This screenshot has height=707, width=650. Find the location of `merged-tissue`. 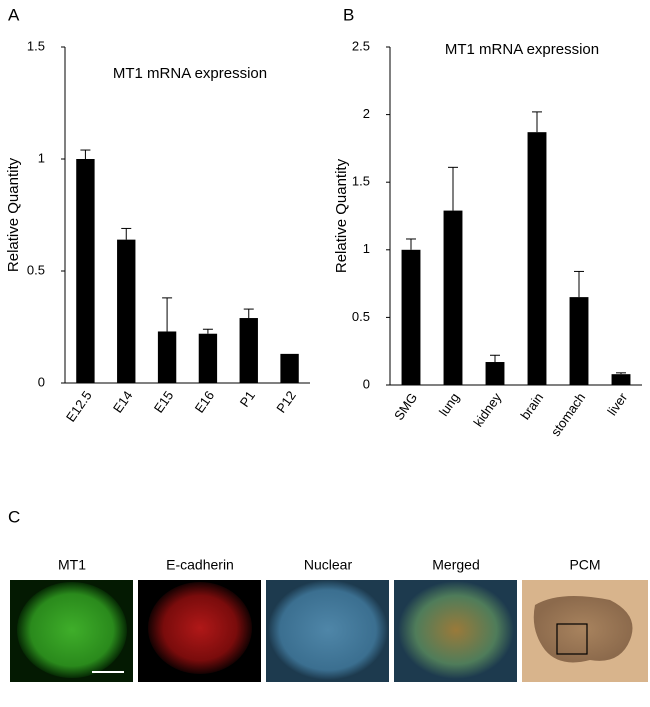

merged-tissue is located at coordinates (456, 630).